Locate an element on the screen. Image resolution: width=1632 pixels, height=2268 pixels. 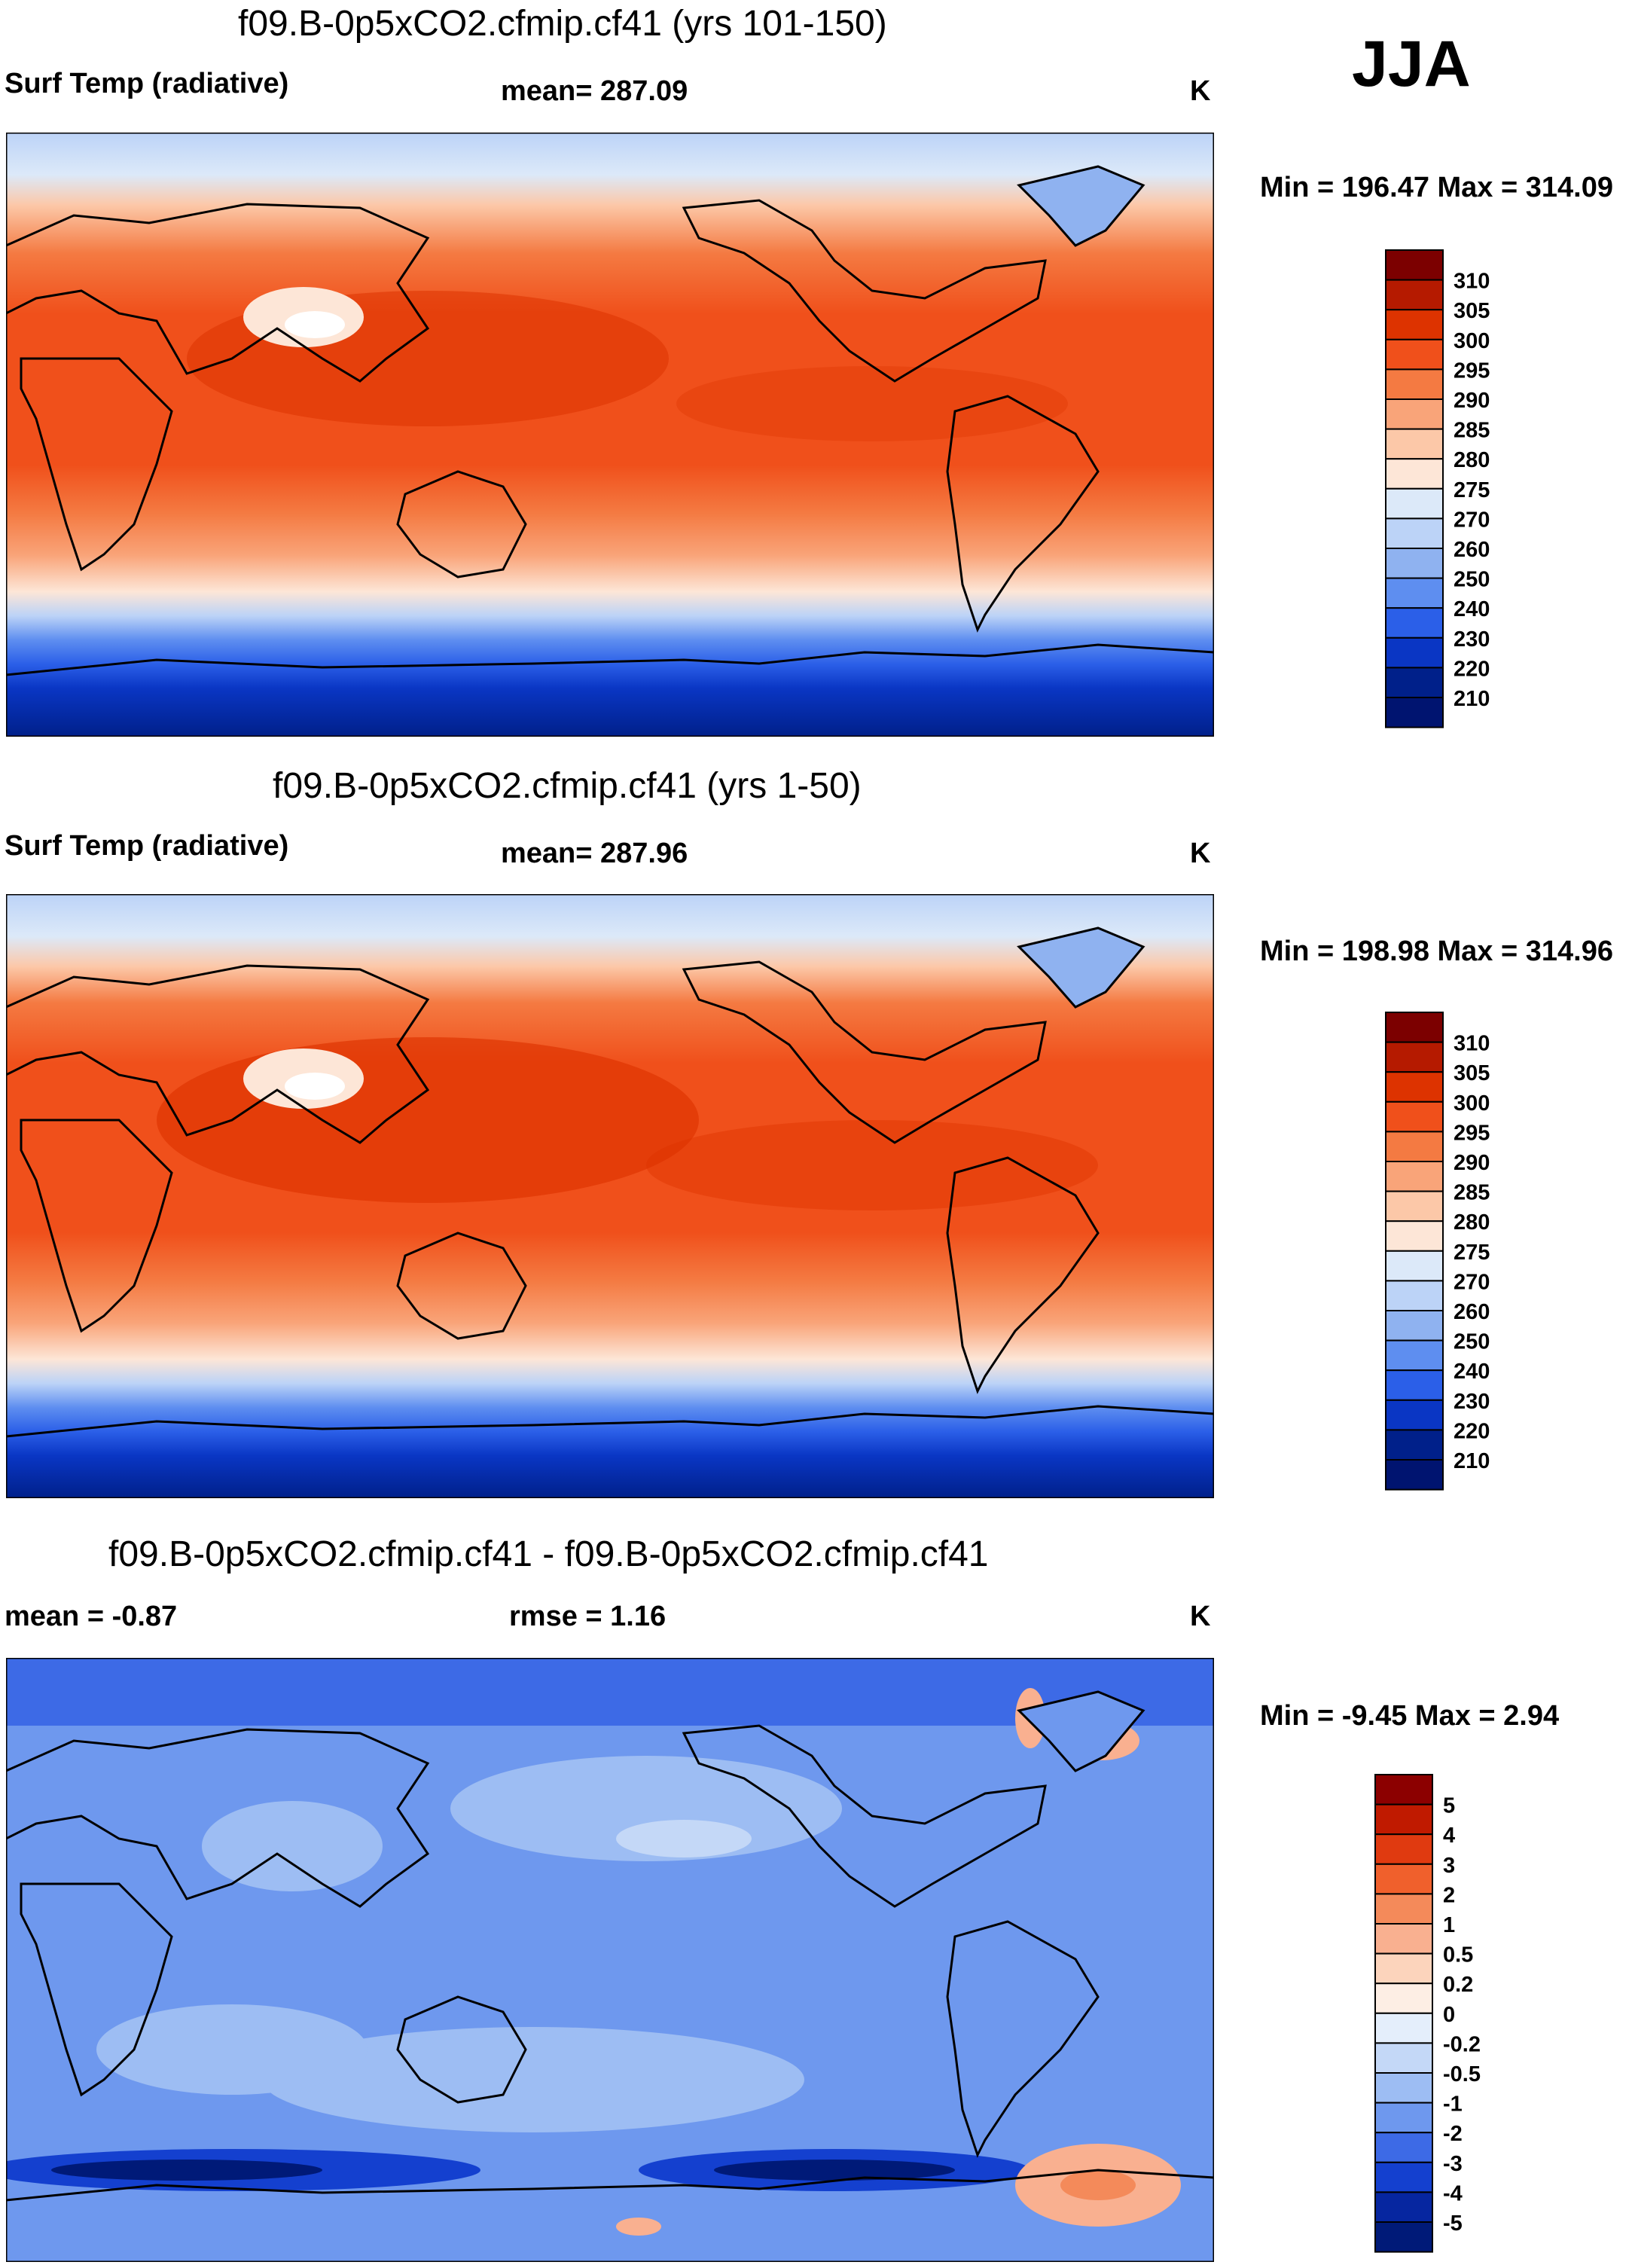
panel-2-colorbar-label: 285 is located at coordinates (1472, 1193).